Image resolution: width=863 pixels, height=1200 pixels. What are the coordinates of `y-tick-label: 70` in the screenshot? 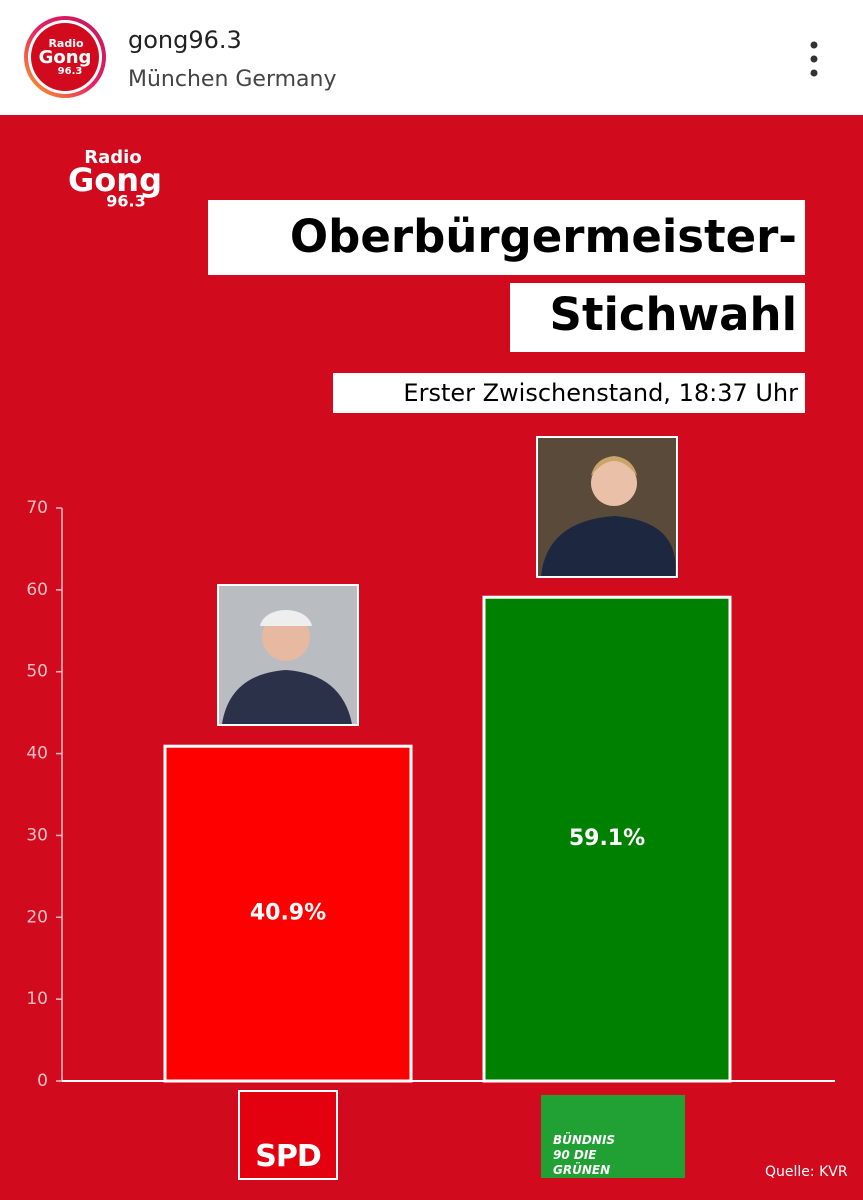 It's located at (37, 508).